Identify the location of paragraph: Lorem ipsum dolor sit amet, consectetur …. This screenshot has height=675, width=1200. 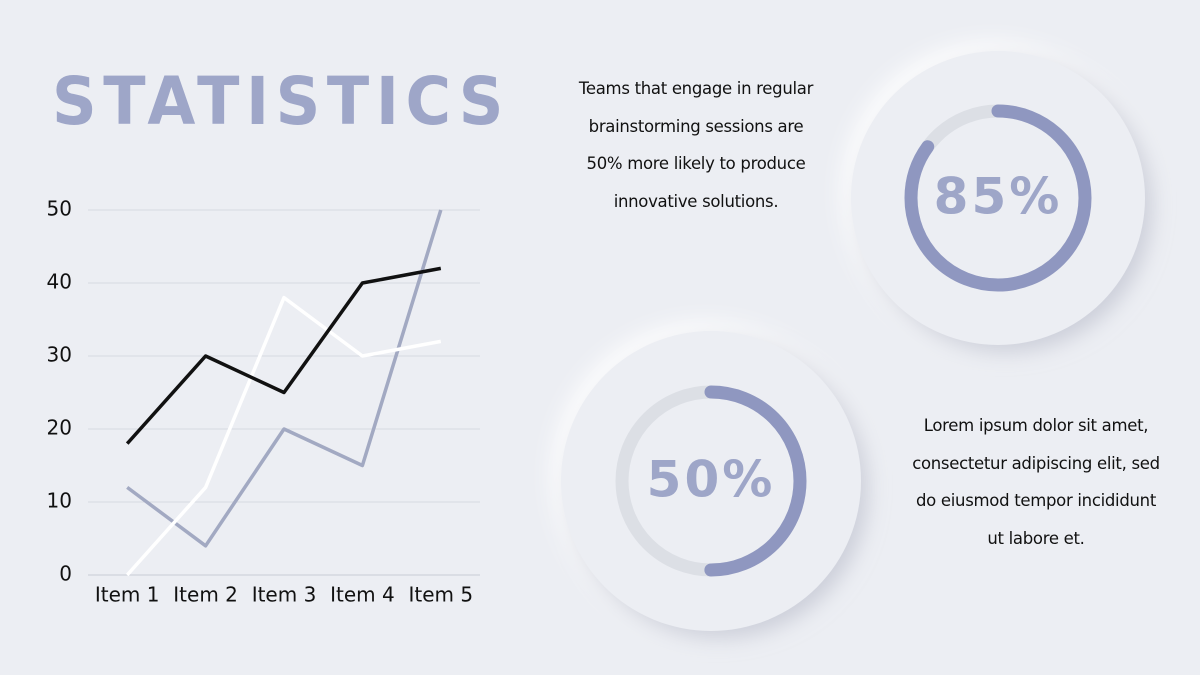
(1036, 482).